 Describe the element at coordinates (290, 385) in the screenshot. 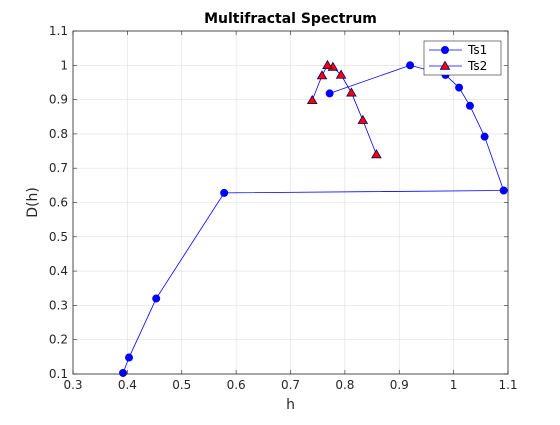

I see `x-tick-label: 0.7` at that location.